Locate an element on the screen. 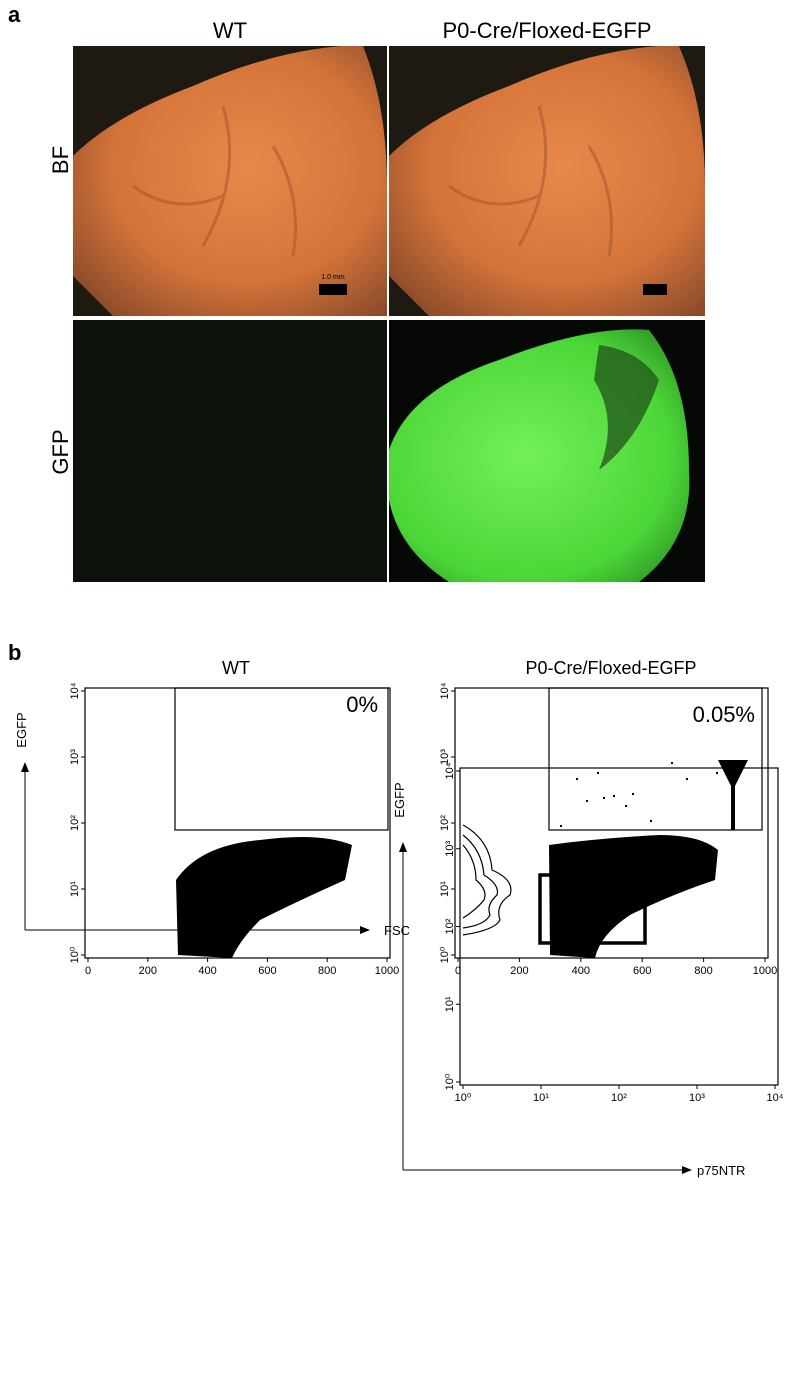 This screenshot has width=788, height=1379. column-title: WT is located at coordinates (230, 30).